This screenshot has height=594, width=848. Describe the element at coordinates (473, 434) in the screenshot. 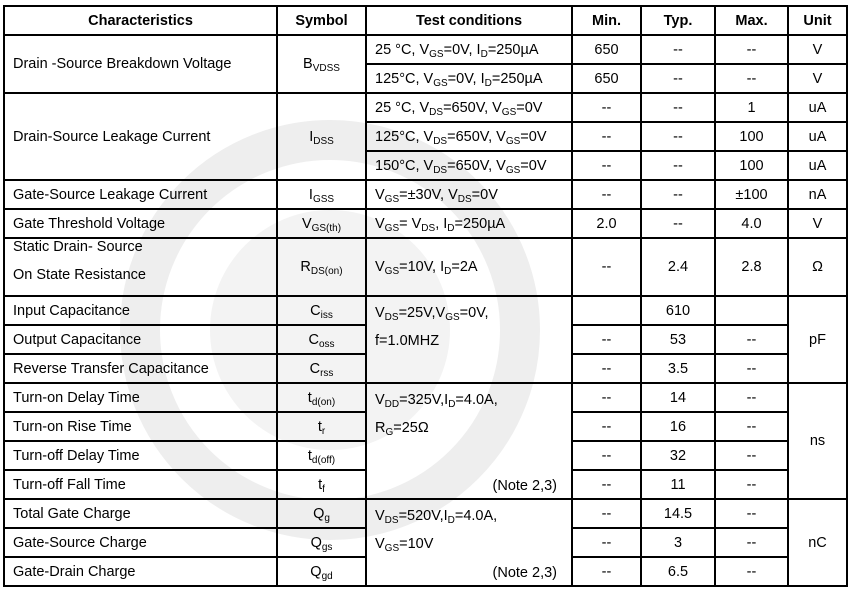

I see `condition-line: RG=25Ω` at that location.